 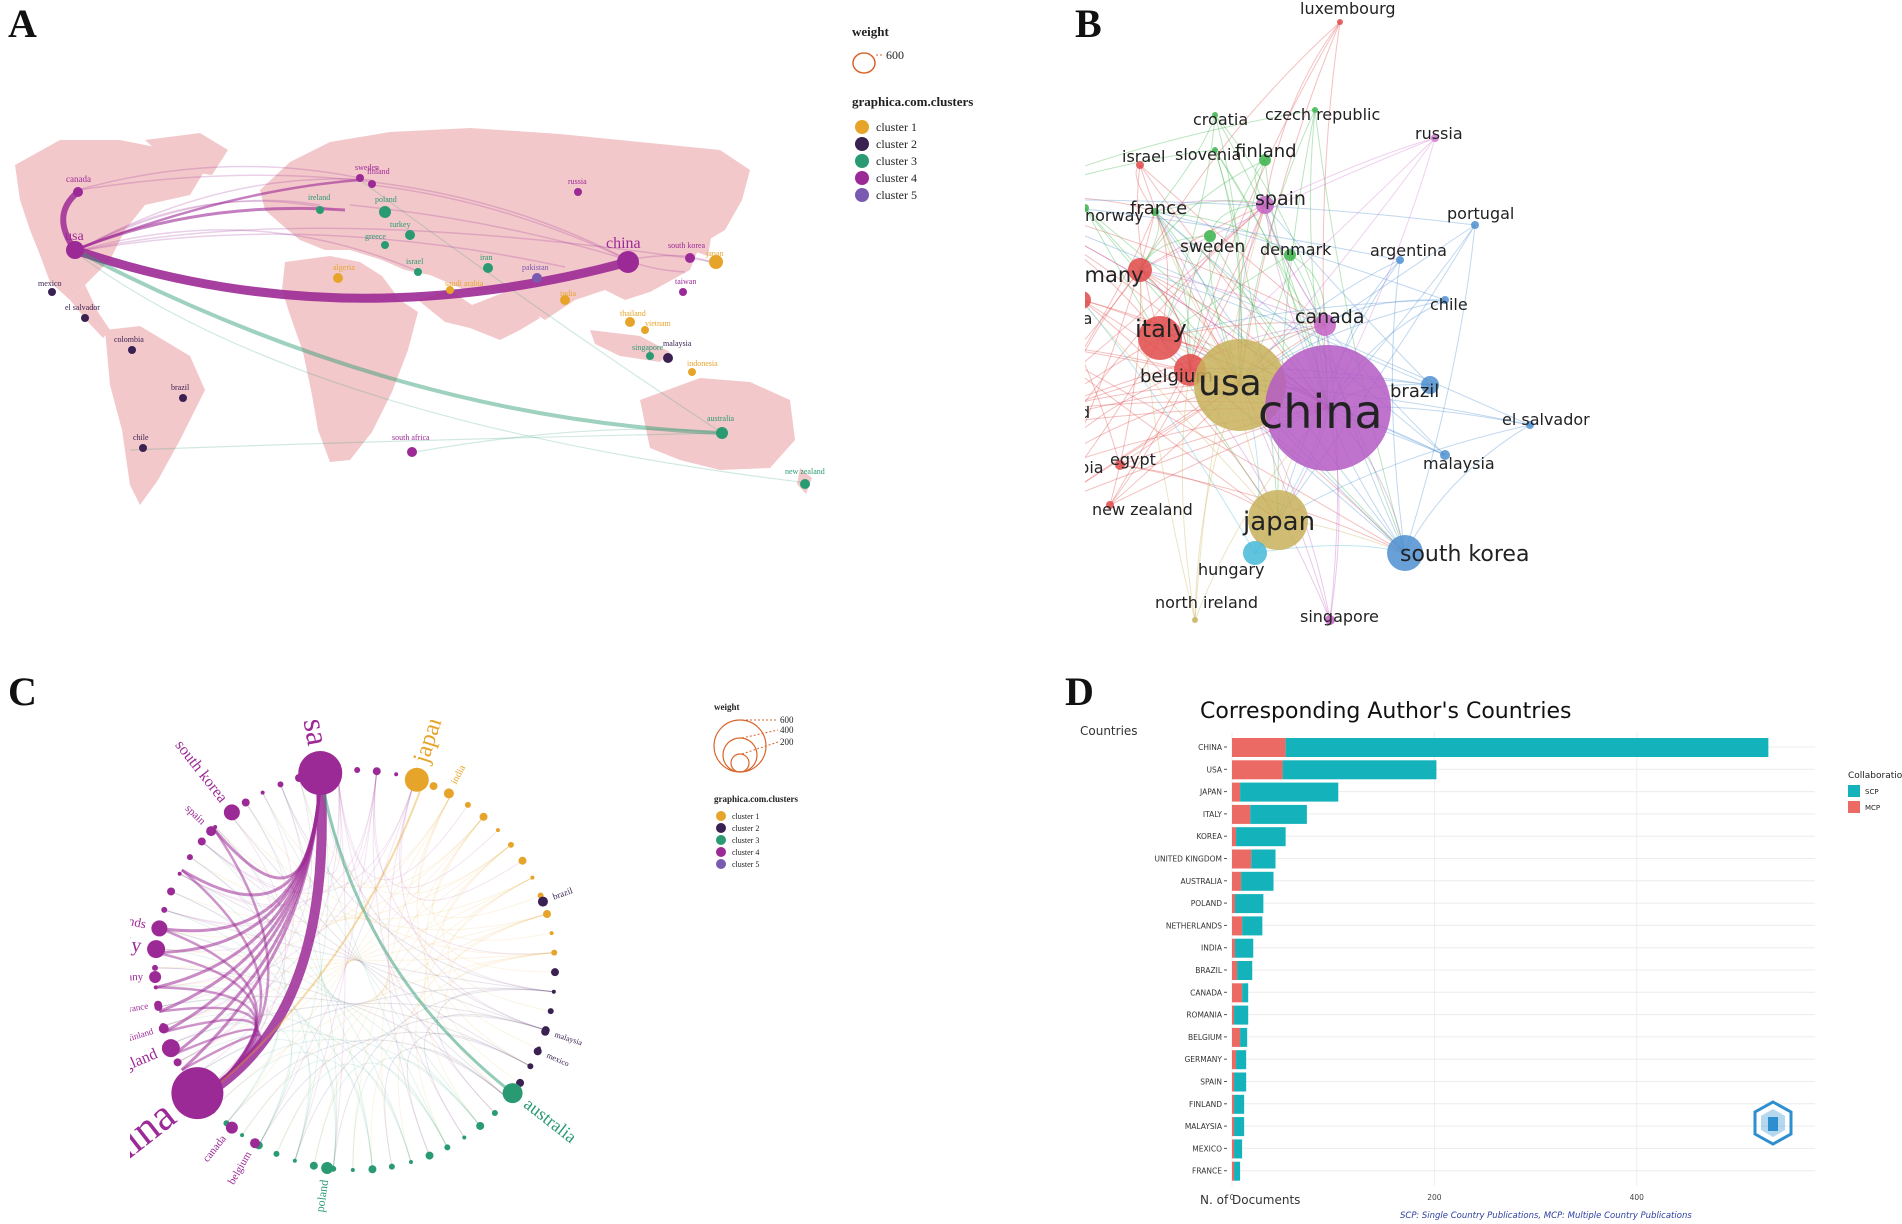 I want to click on network-node-label: el salvador, so click(x=1546, y=419).